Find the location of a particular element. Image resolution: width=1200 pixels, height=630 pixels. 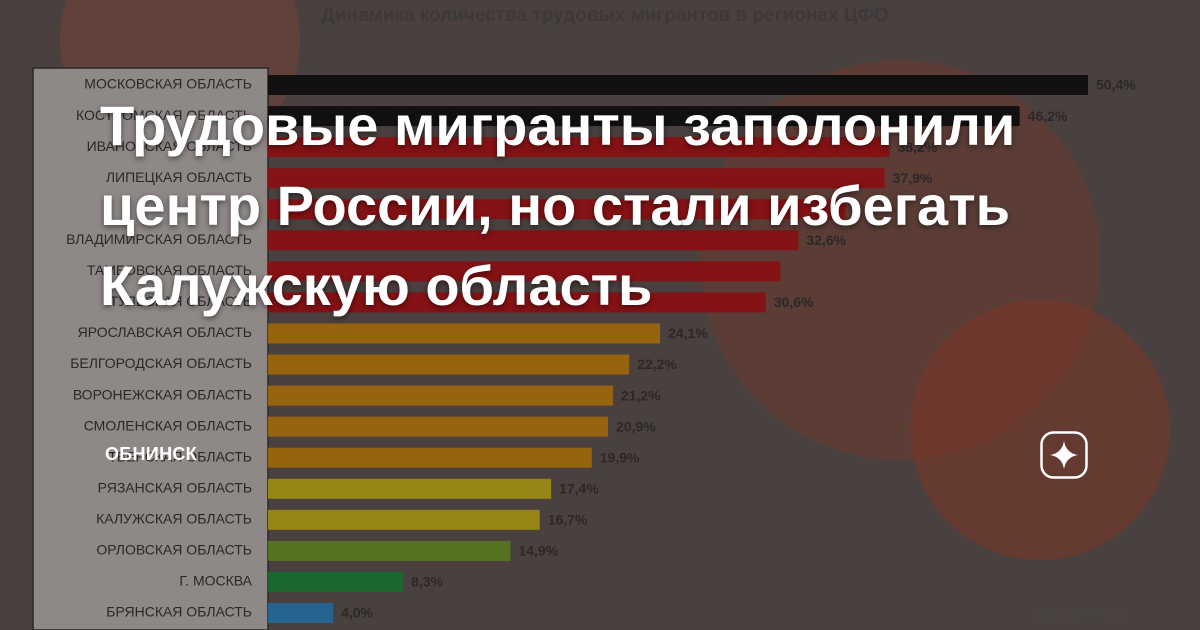

value-label: 46,2% is located at coordinates (1048, 116).